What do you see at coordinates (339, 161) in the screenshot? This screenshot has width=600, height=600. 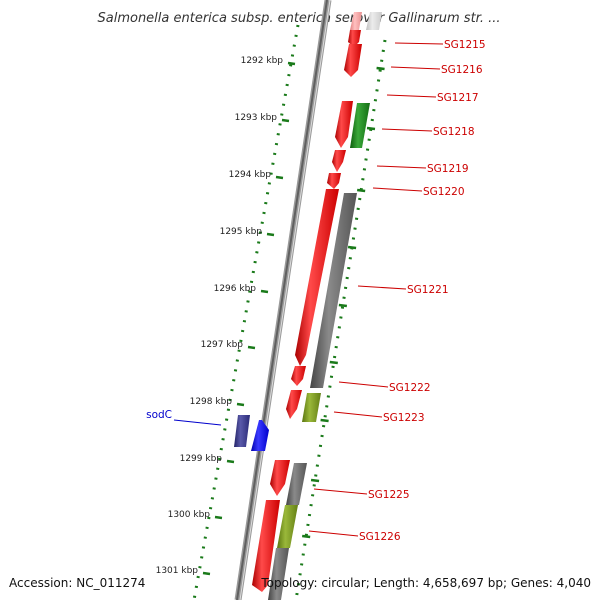 I see `gene-feature-SG1219` at bounding box center [339, 161].